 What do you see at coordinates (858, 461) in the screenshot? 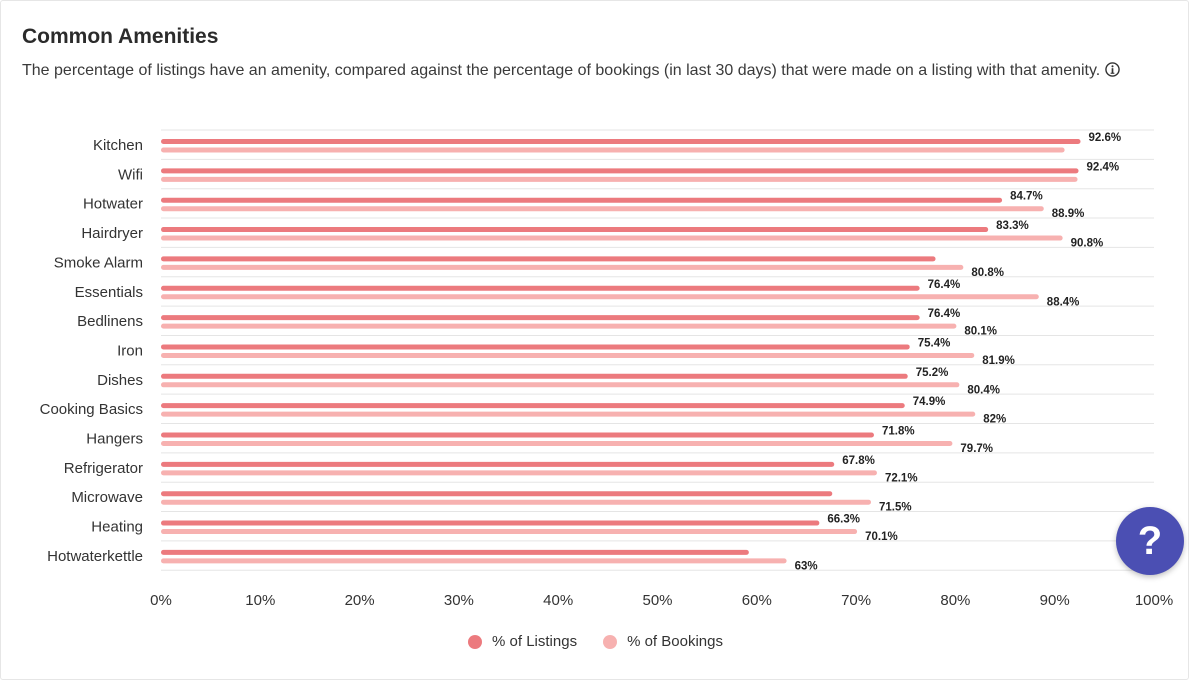
I see `data-label: 67.8%` at bounding box center [858, 461].